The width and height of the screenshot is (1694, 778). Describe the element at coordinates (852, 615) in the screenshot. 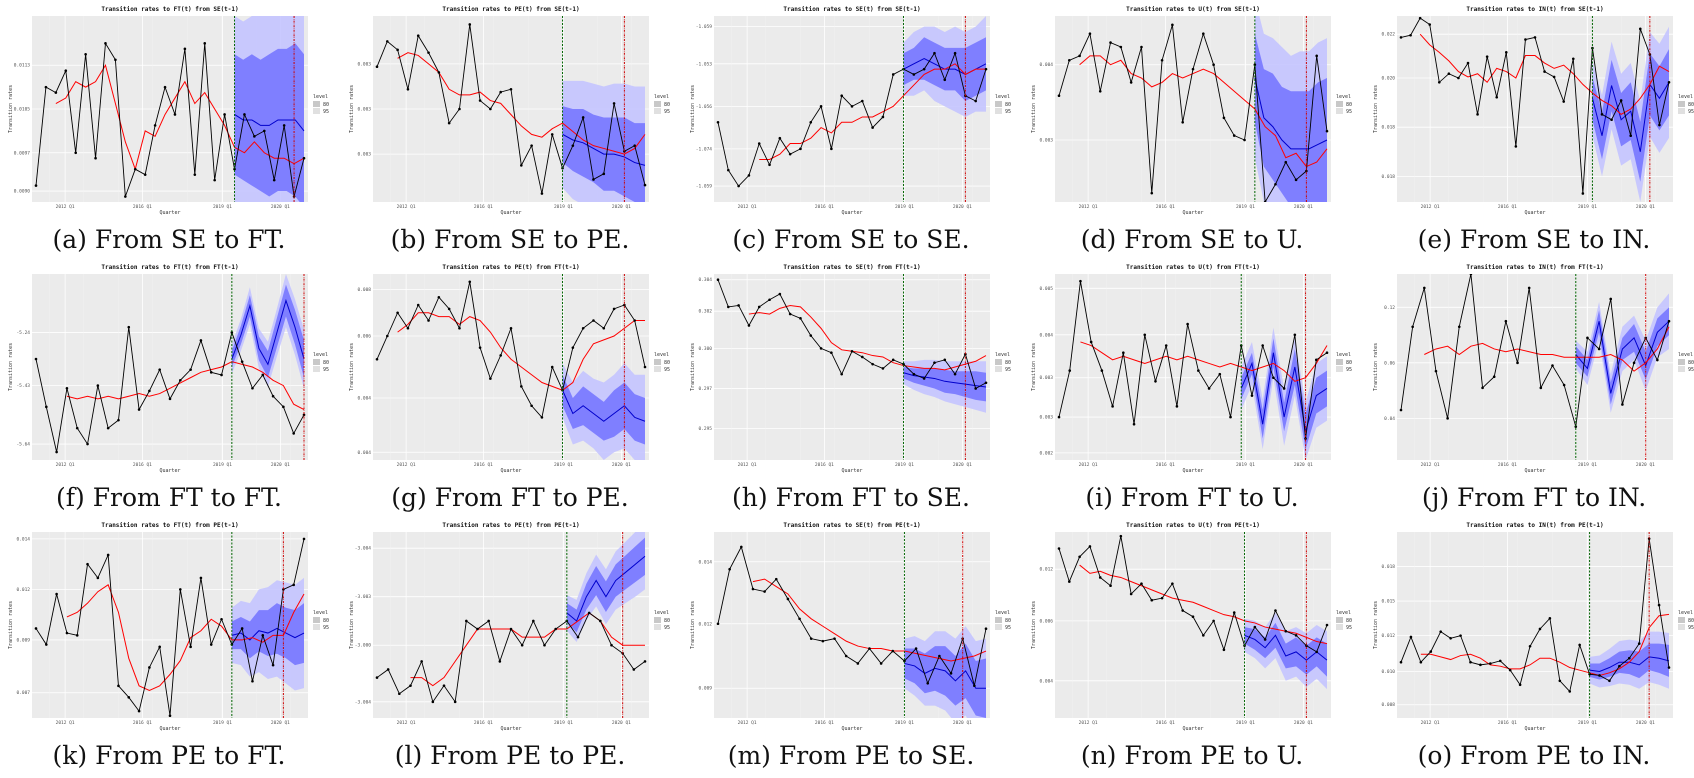

I see `observed-line` at that location.